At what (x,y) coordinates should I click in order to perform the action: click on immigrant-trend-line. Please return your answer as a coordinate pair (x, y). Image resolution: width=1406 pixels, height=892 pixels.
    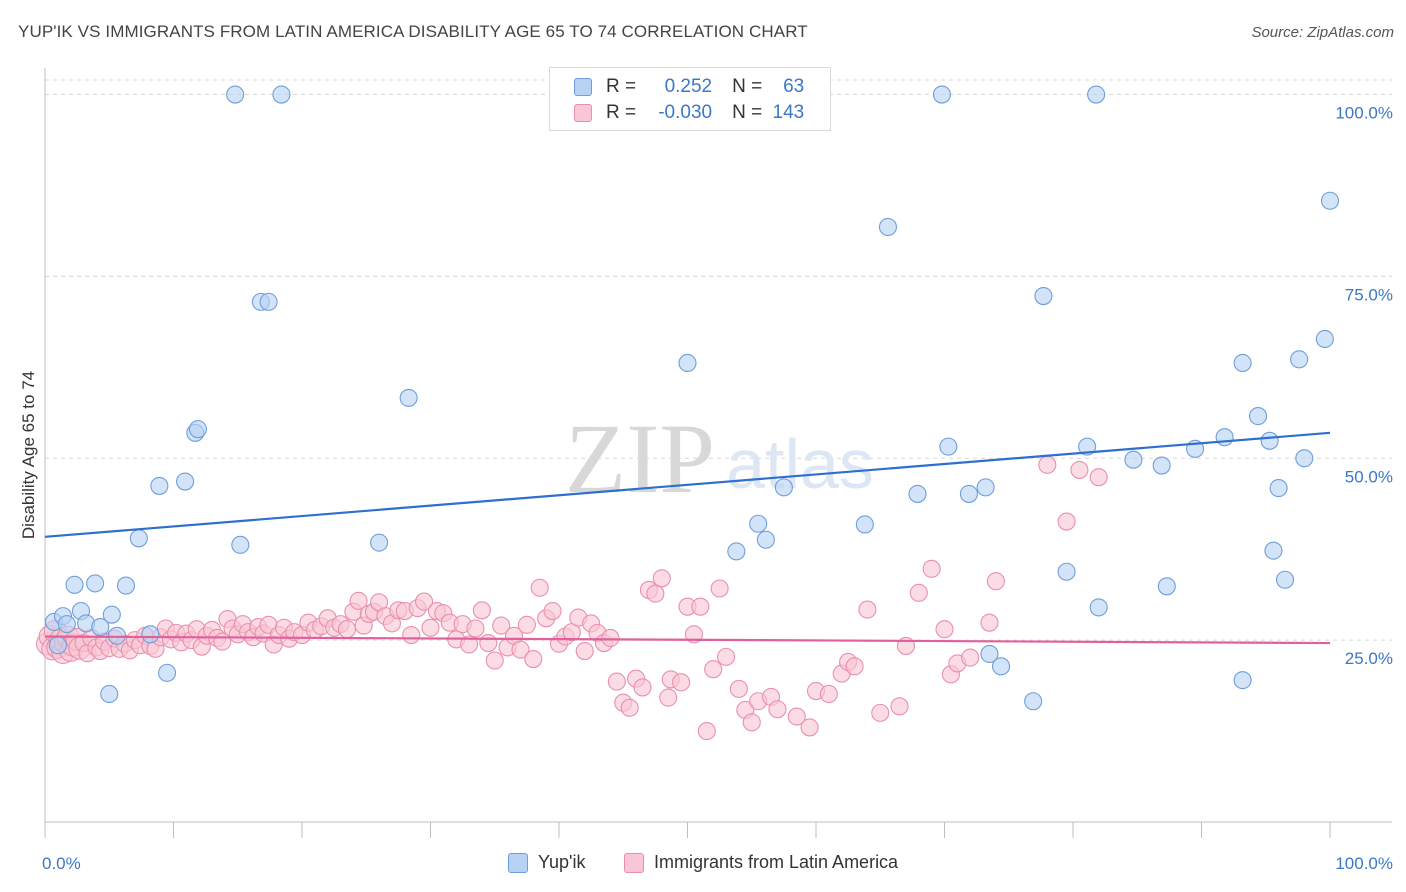
    Looking at the image, I should click on (687, 640).